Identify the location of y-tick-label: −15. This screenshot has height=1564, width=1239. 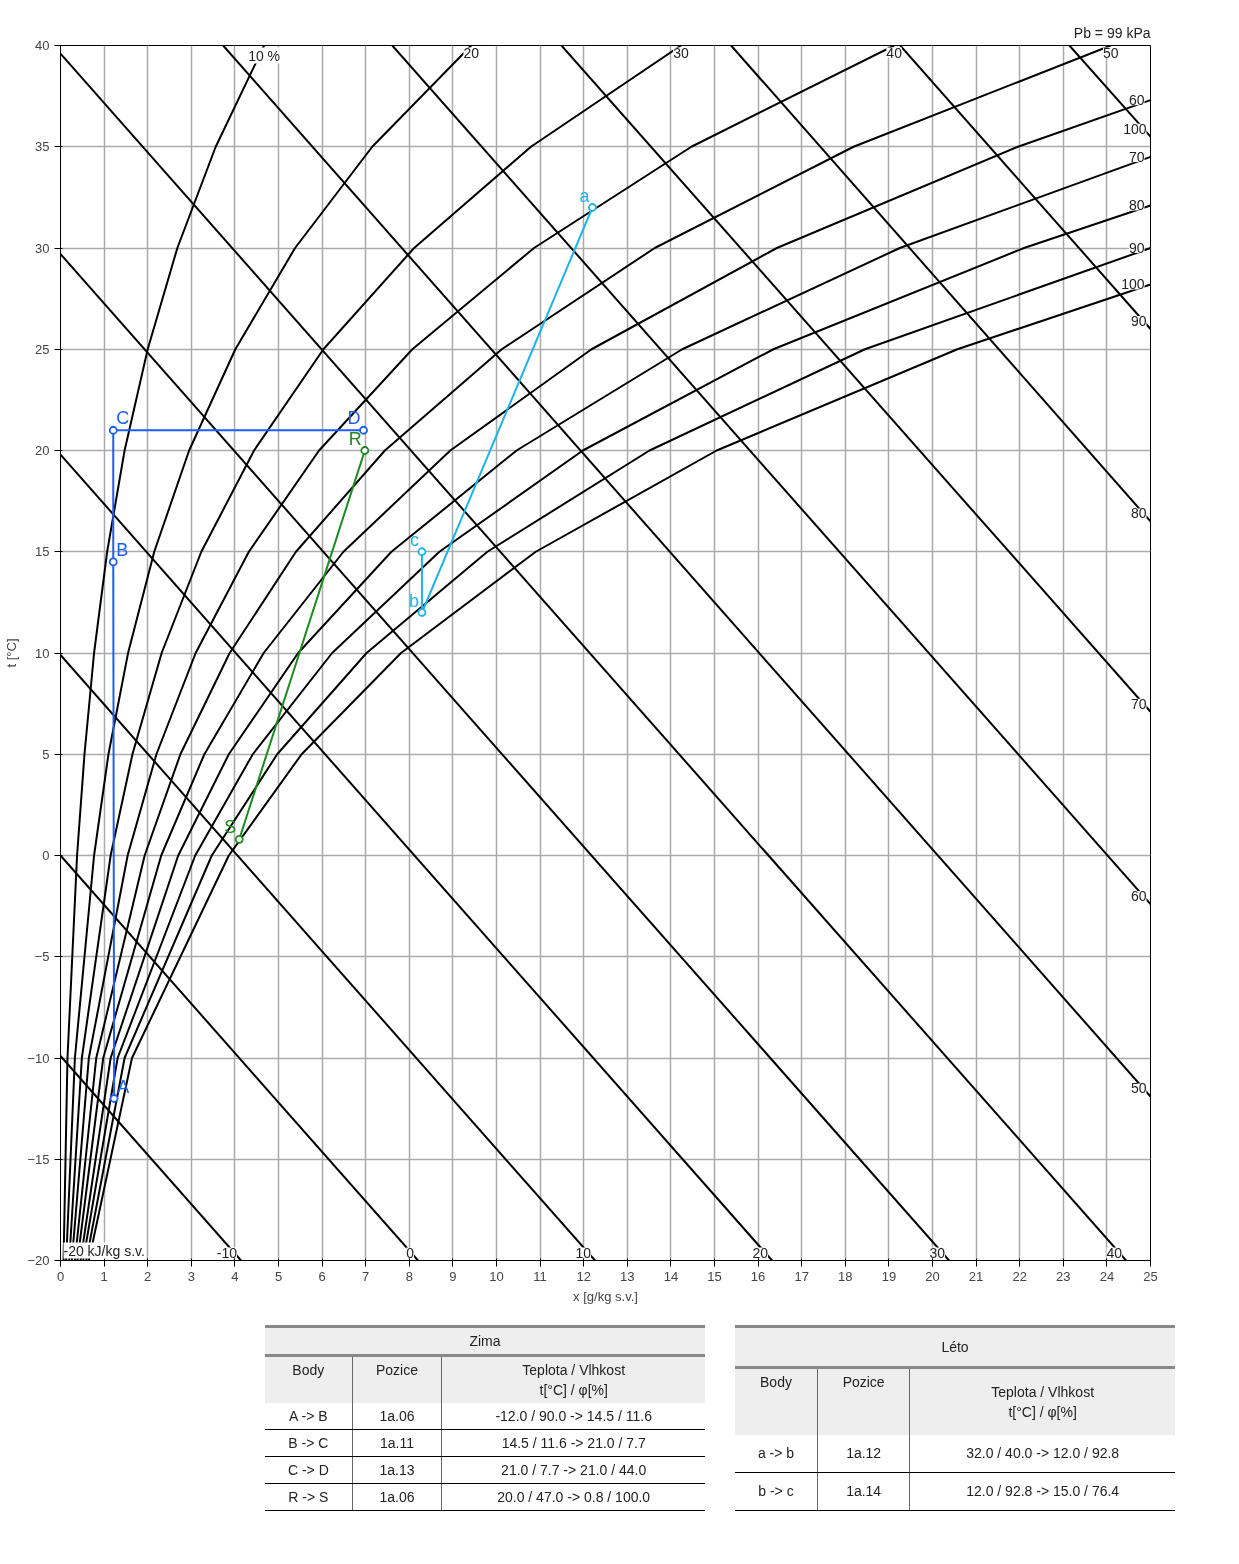
(38, 1159).